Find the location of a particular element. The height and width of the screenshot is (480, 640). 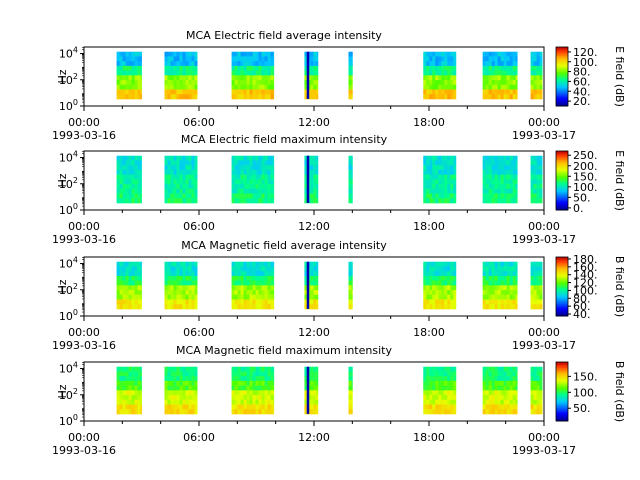

colorbar-frame is located at coordinates (562, 76).